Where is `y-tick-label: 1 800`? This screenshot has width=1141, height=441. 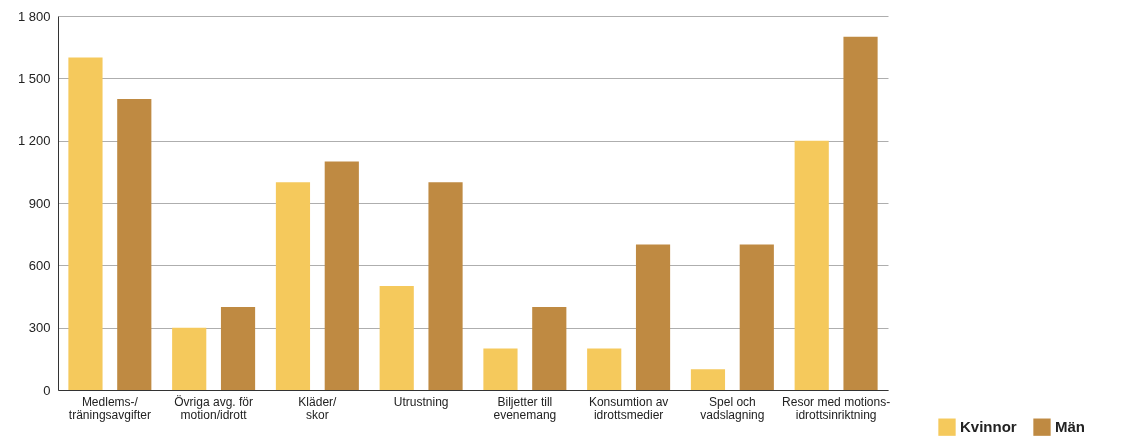
y-tick-label: 1 800 is located at coordinates (34, 16).